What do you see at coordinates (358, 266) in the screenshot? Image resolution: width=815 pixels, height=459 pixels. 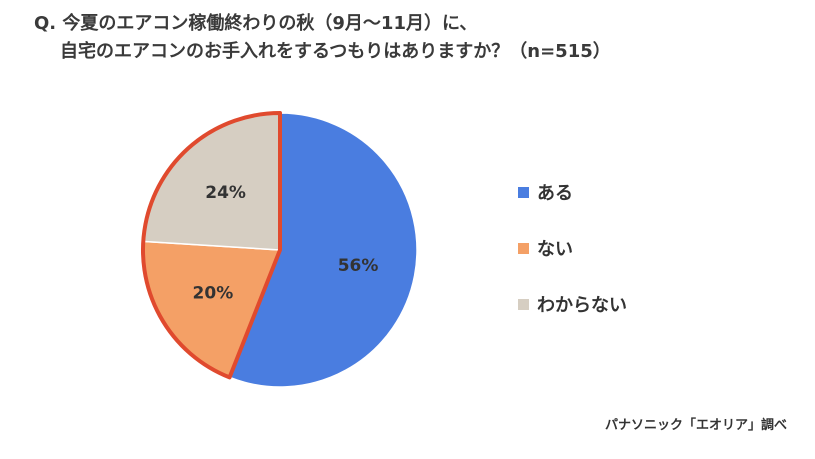 I see `data-label-aru: 56%` at bounding box center [358, 266].